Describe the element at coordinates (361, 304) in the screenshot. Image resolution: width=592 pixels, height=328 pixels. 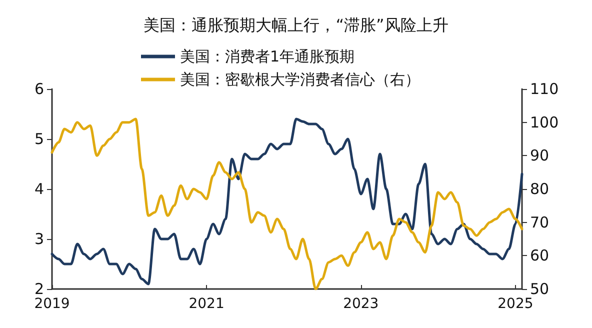
I see `x-tick-label: 2023` at that location.